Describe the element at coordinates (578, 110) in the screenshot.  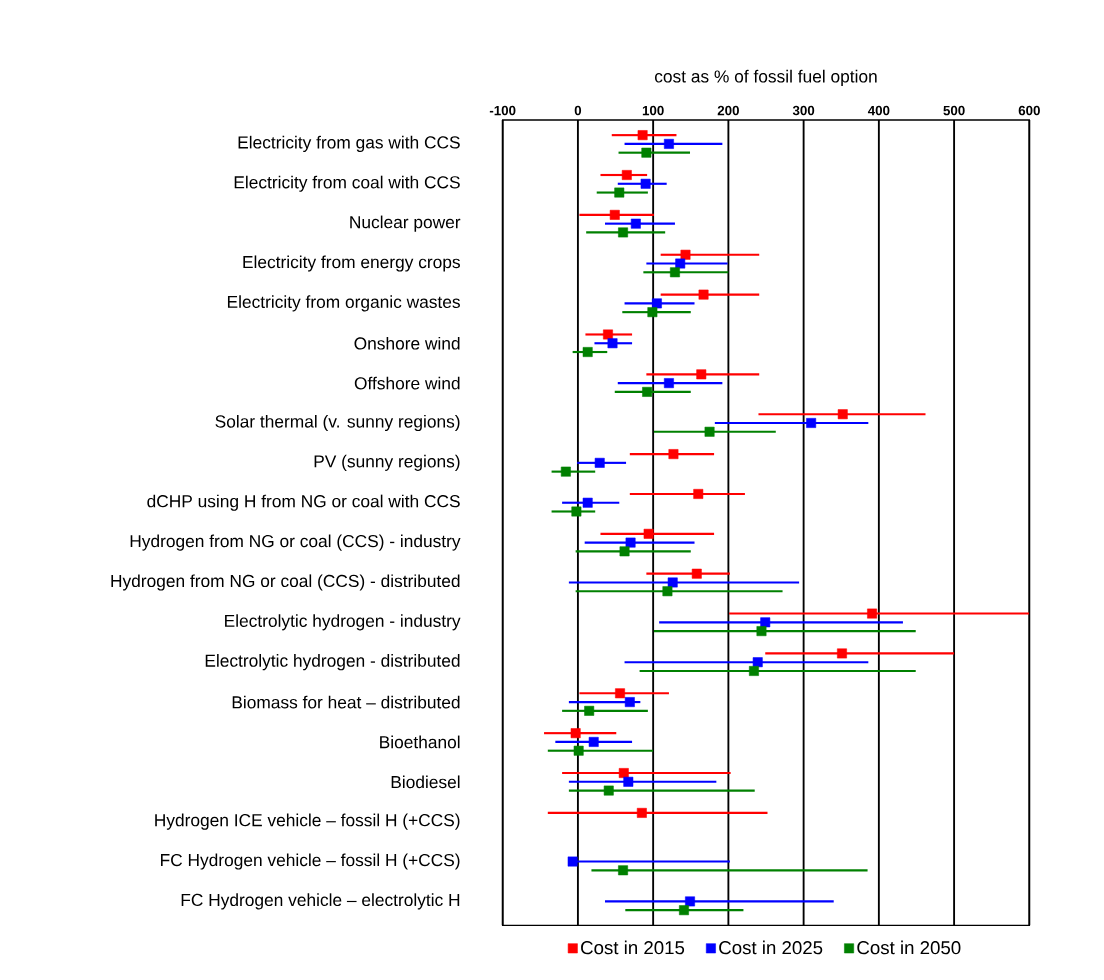
I see `x-tick-label: 0` at that location.